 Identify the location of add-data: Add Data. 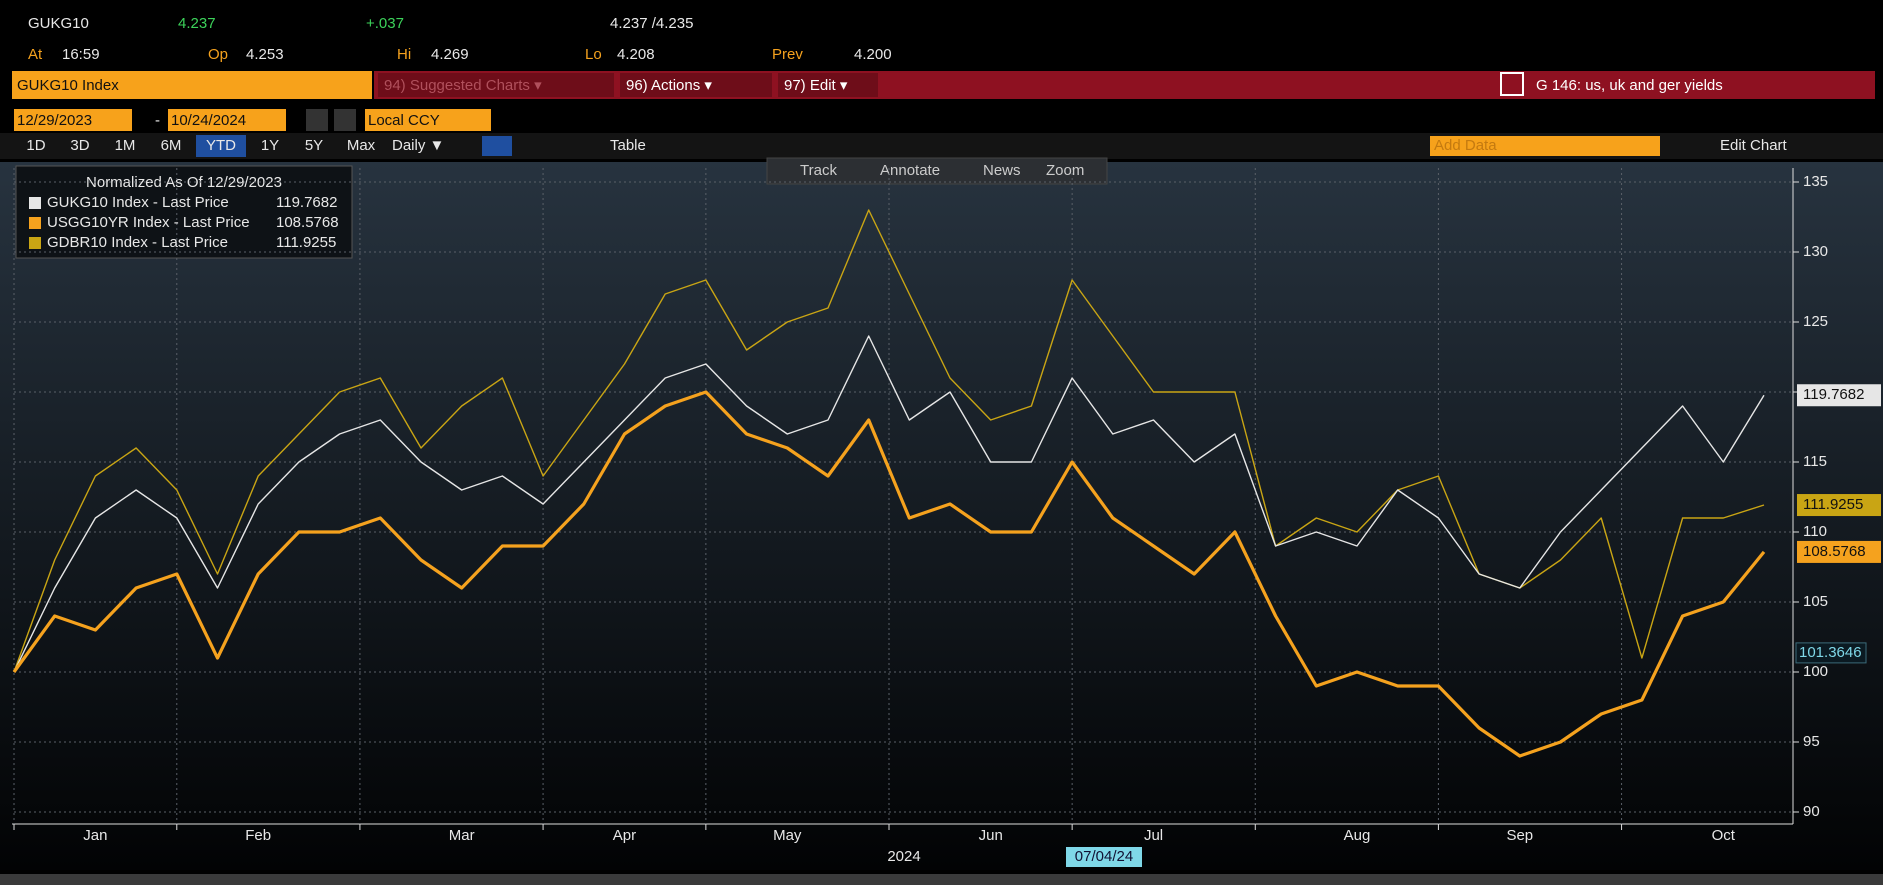
(1465, 145).